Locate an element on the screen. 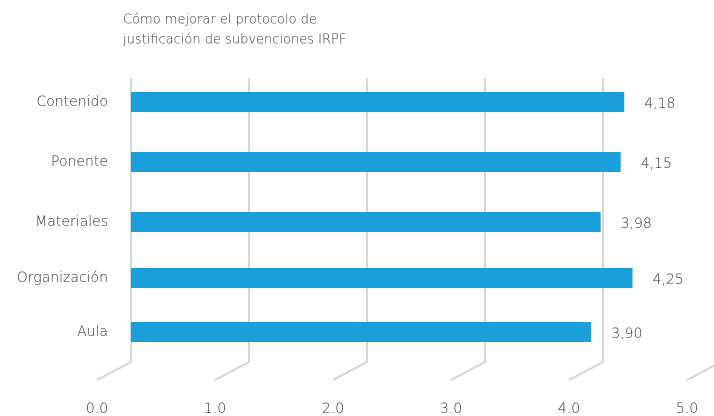 The width and height of the screenshot is (714, 416). x-tick-label: 3.0 is located at coordinates (451, 408).